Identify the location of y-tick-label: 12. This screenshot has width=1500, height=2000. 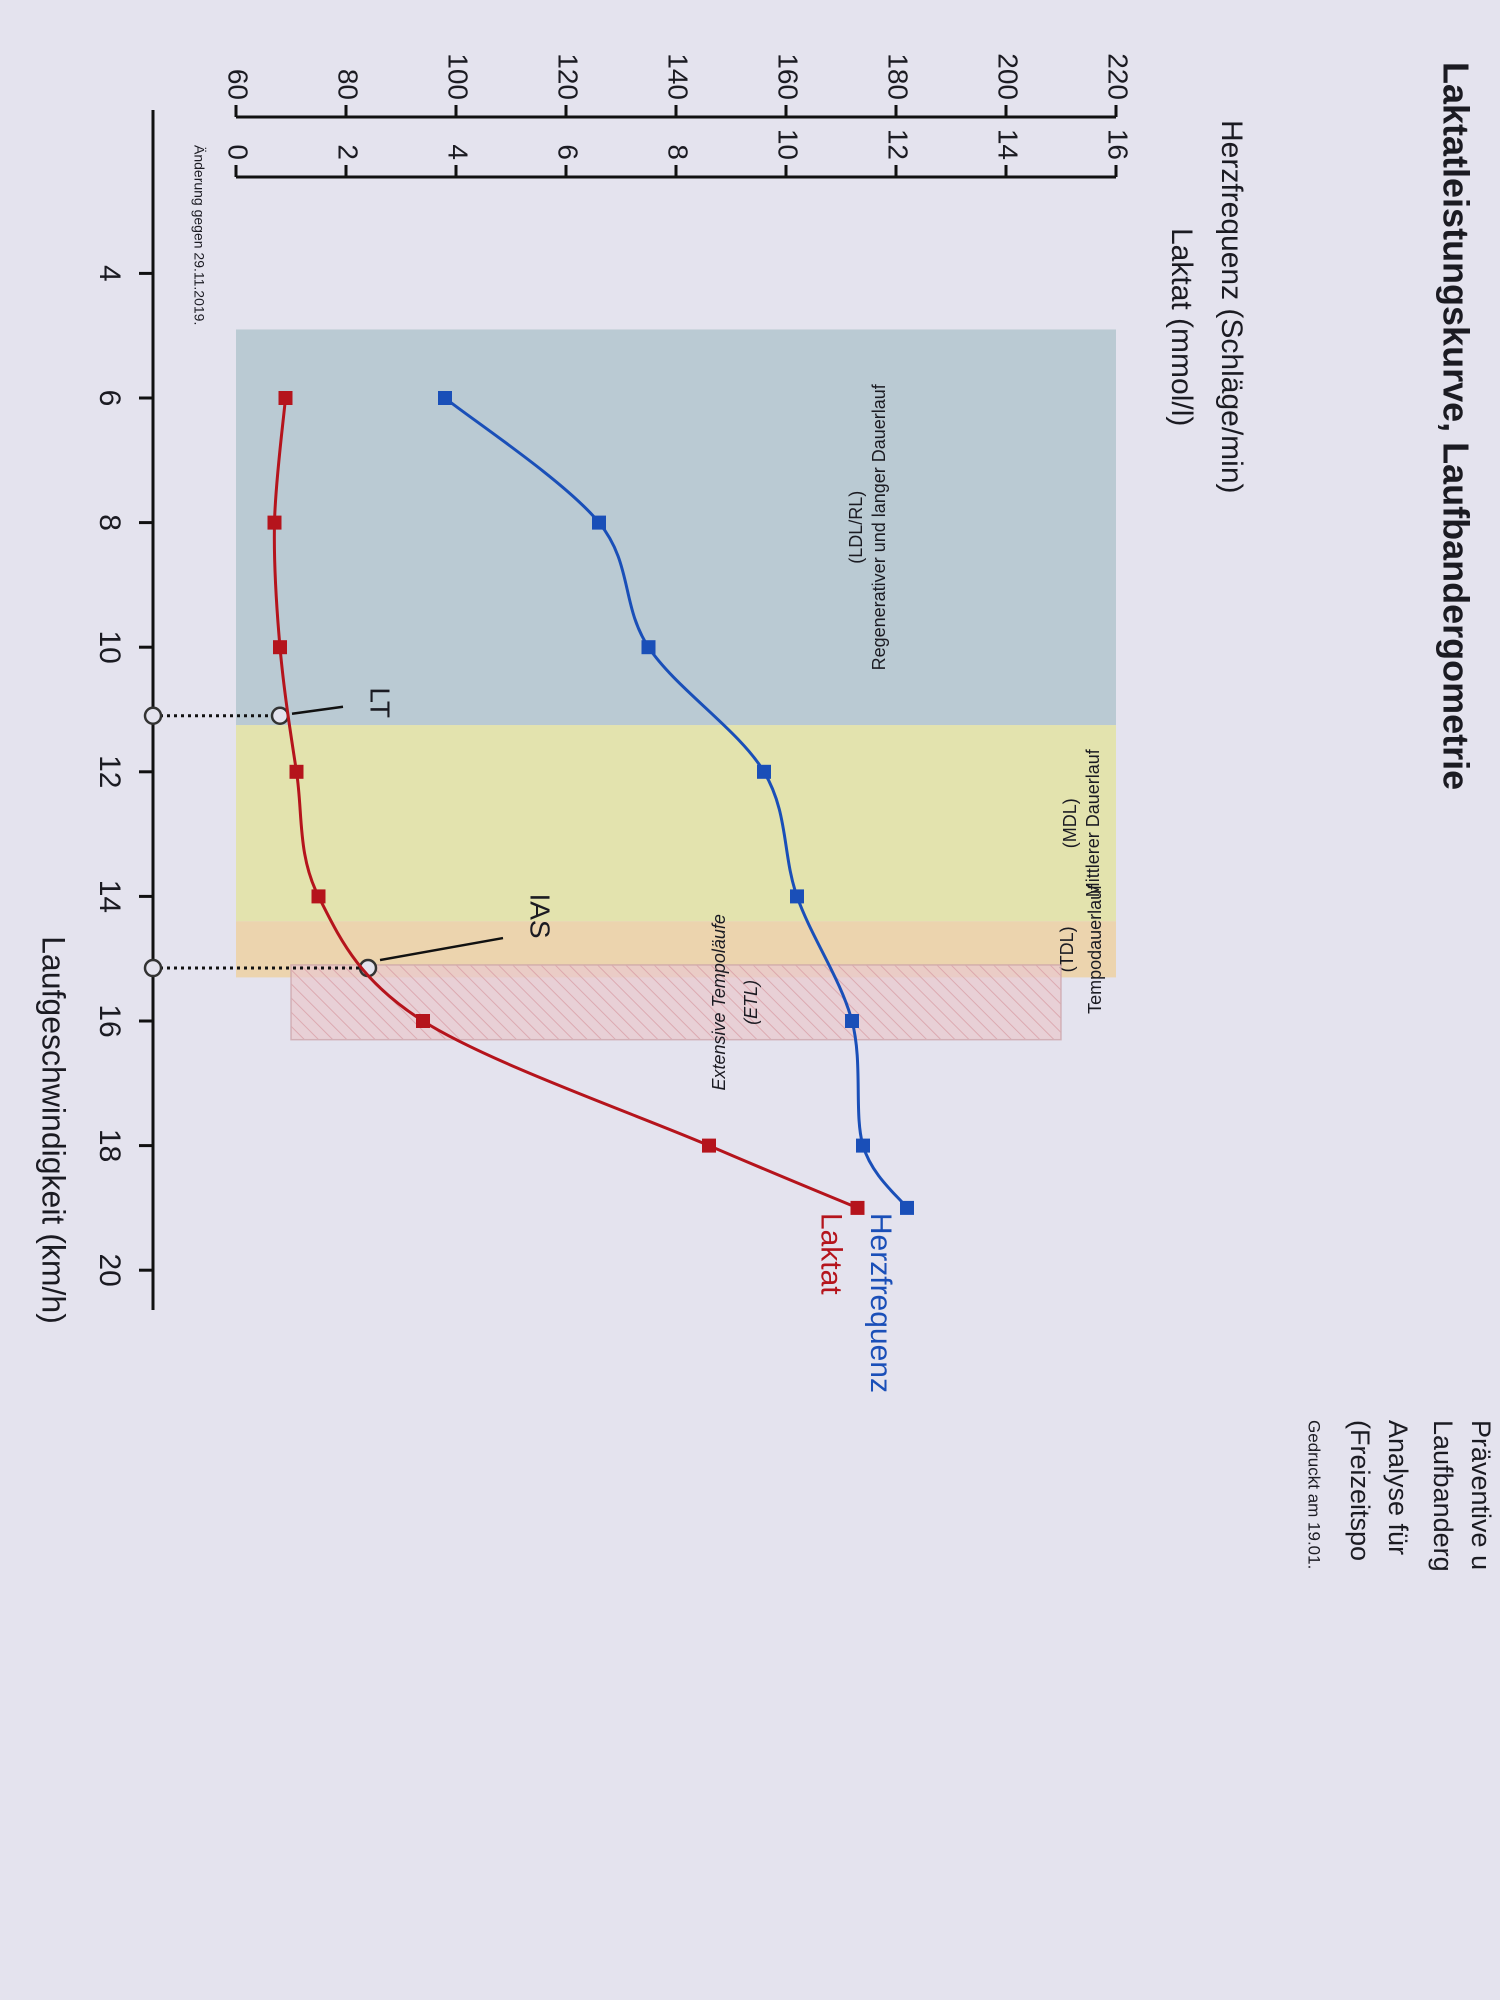
(898, 144).